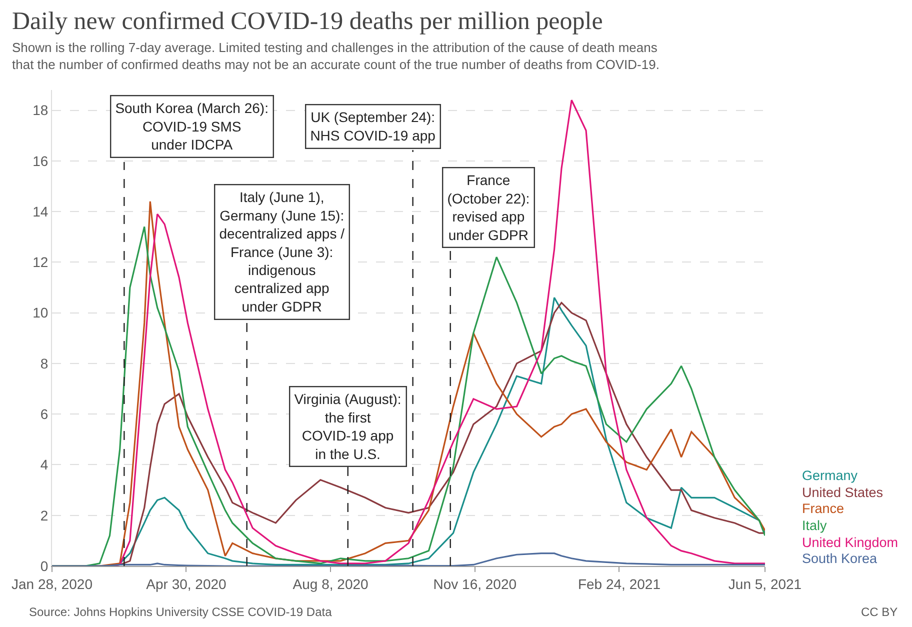  Describe the element at coordinates (40, 160) in the screenshot. I see `y-tick-label: 16` at that location.